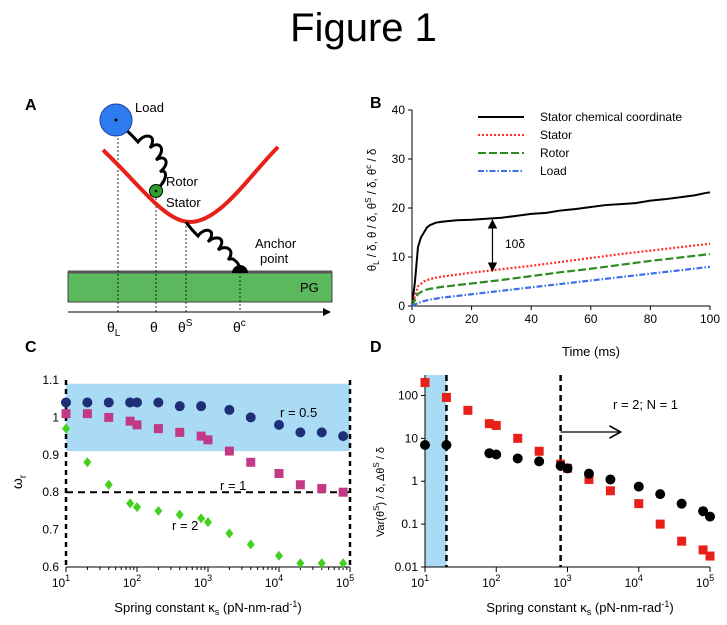 Image resolution: width=727 pixels, height=625 pixels. I want to click on d-ytick-label: 10, so click(412, 438).